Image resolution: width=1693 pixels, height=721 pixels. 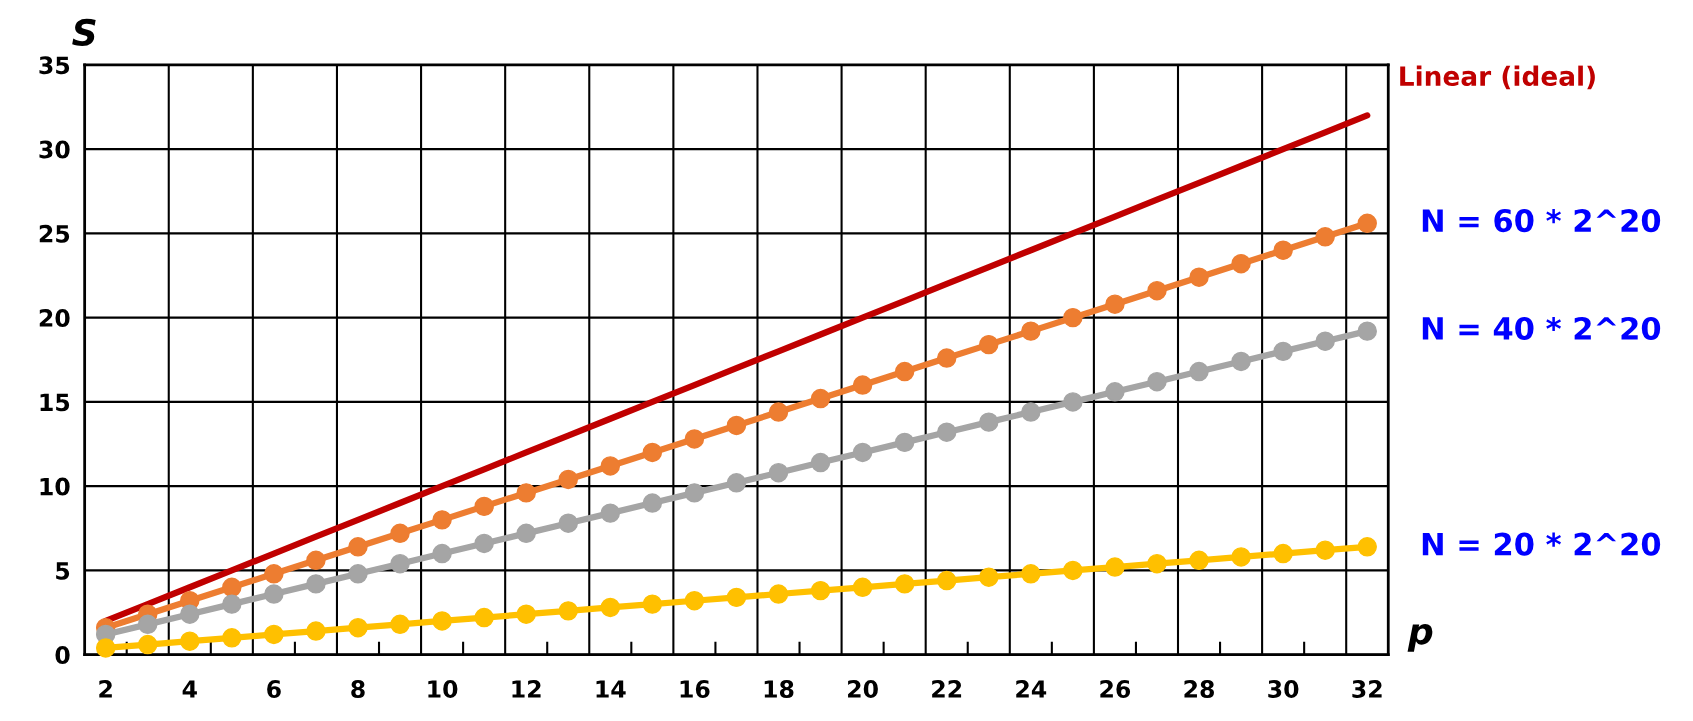 What do you see at coordinates (54, 233) in the screenshot?
I see `y-tick-label: 25` at bounding box center [54, 233].